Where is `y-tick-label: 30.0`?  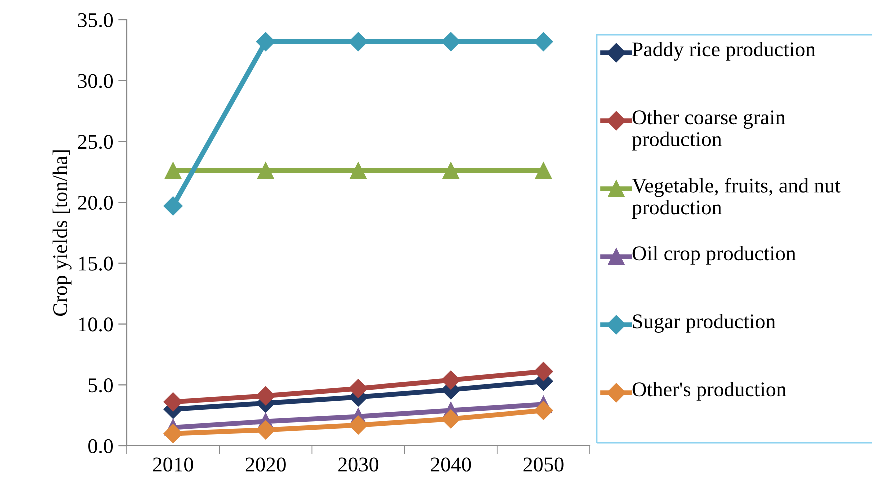
y-tick-label: 30.0 is located at coordinates (96, 81).